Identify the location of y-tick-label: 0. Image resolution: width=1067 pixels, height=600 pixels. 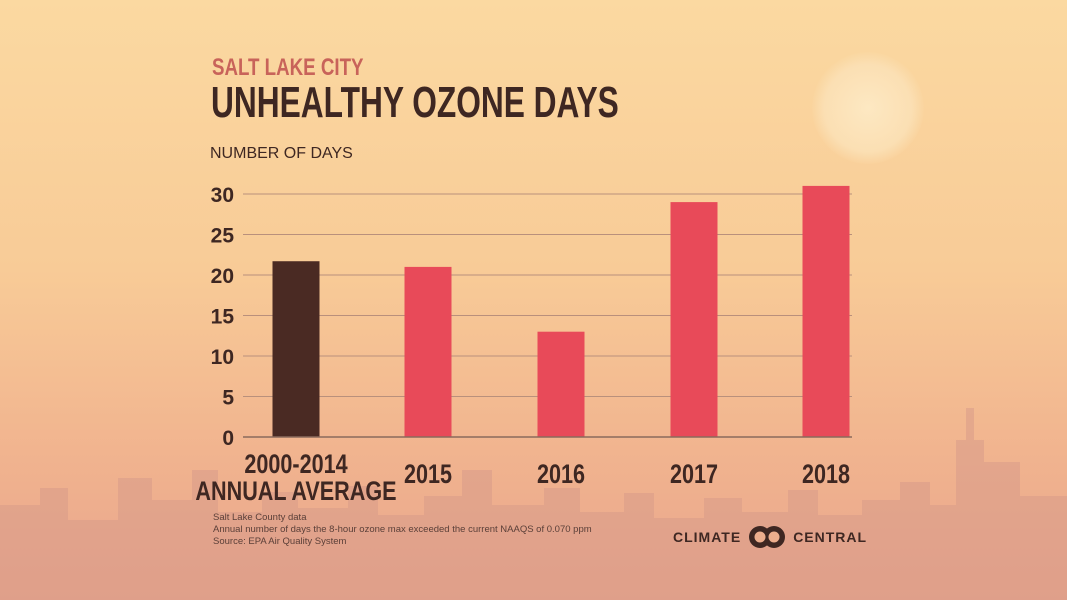
(228, 438).